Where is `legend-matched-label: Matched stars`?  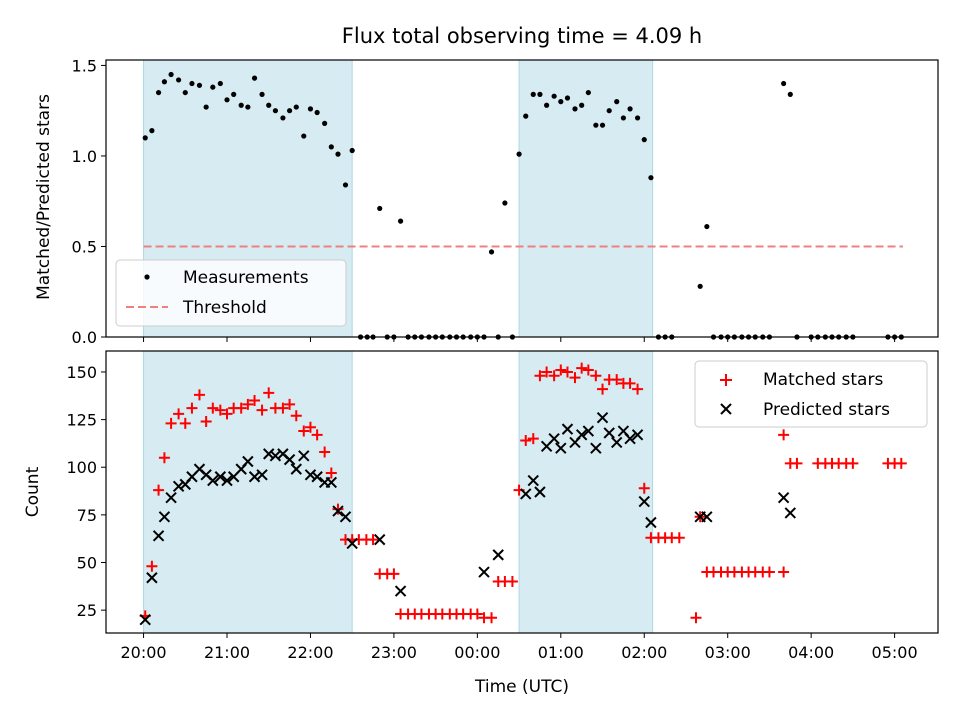
legend-matched-label: Matched stars is located at coordinates (823, 380).